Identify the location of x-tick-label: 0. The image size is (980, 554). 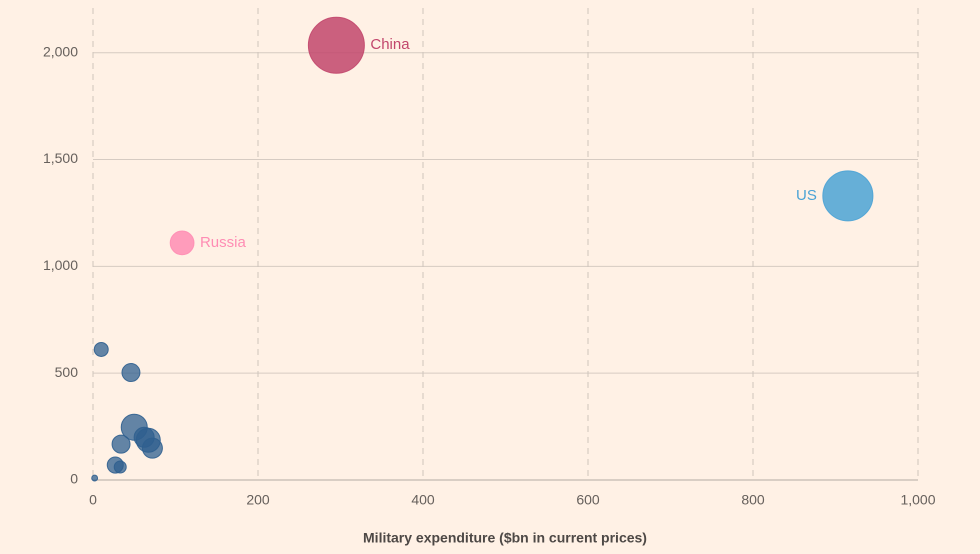
(93, 500).